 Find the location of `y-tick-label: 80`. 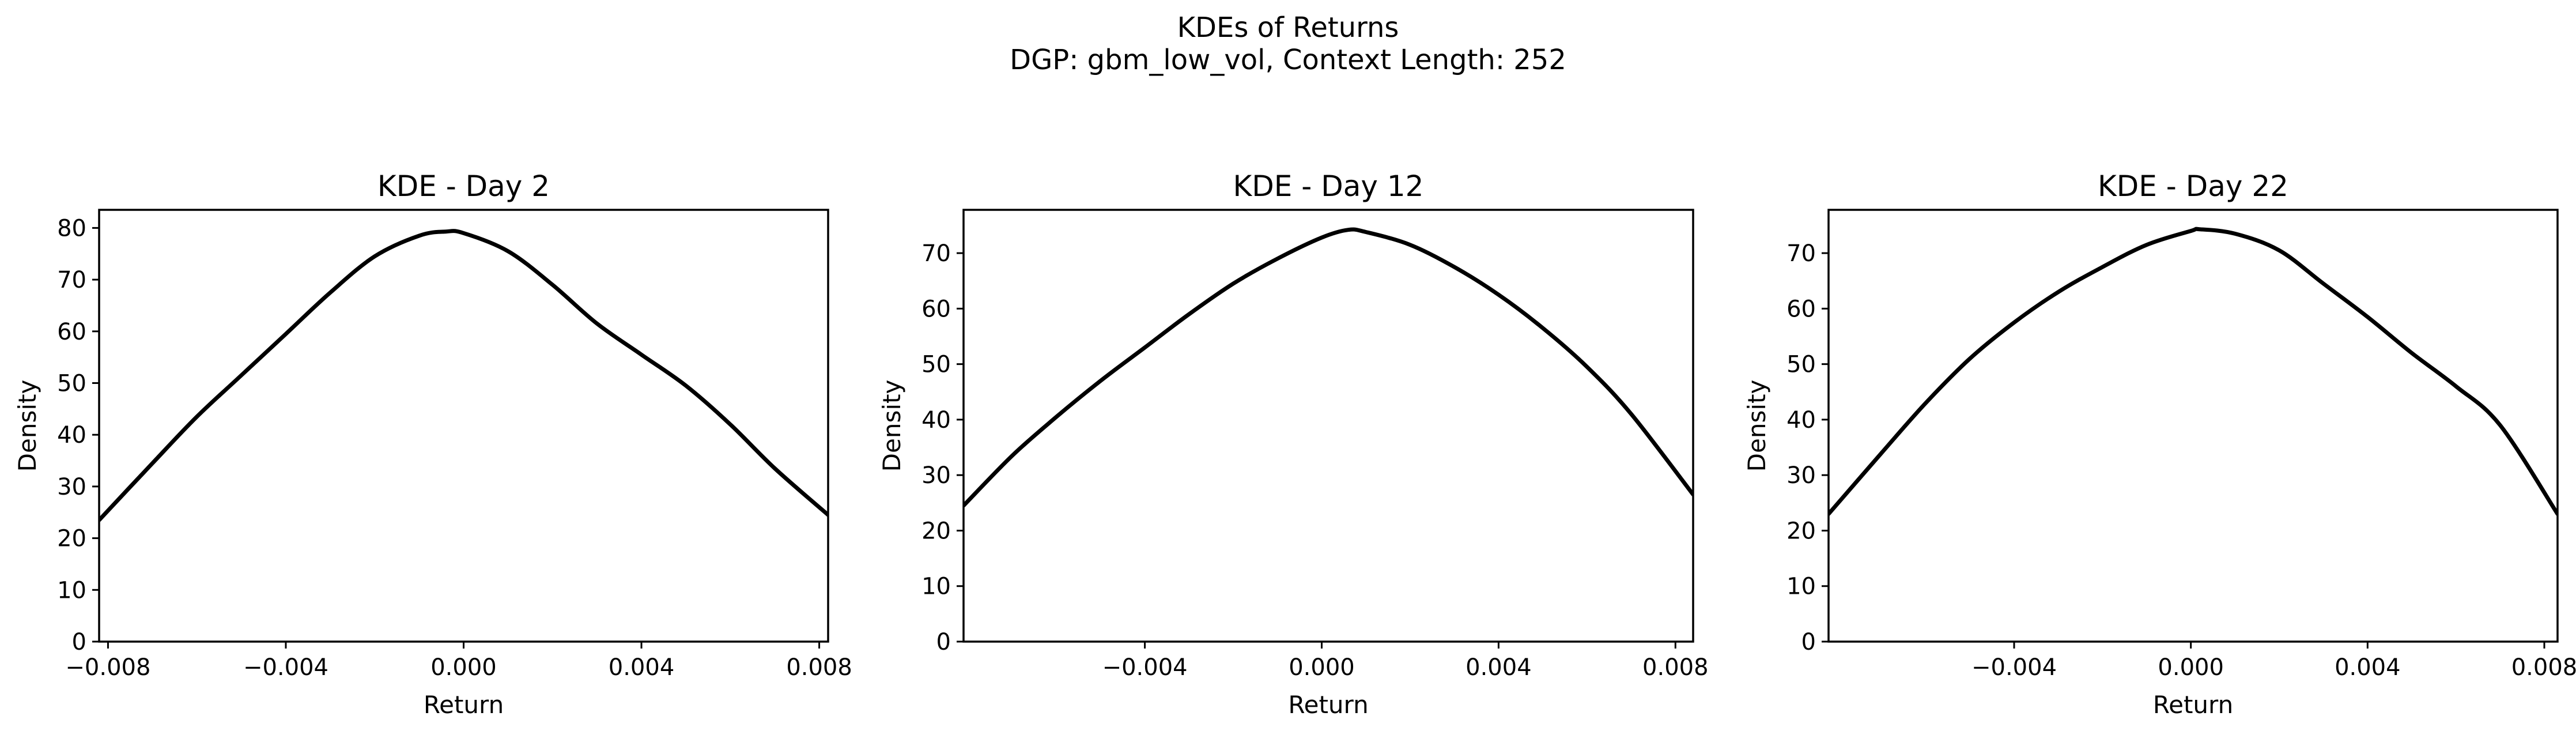

y-tick-label: 80 is located at coordinates (71, 228).